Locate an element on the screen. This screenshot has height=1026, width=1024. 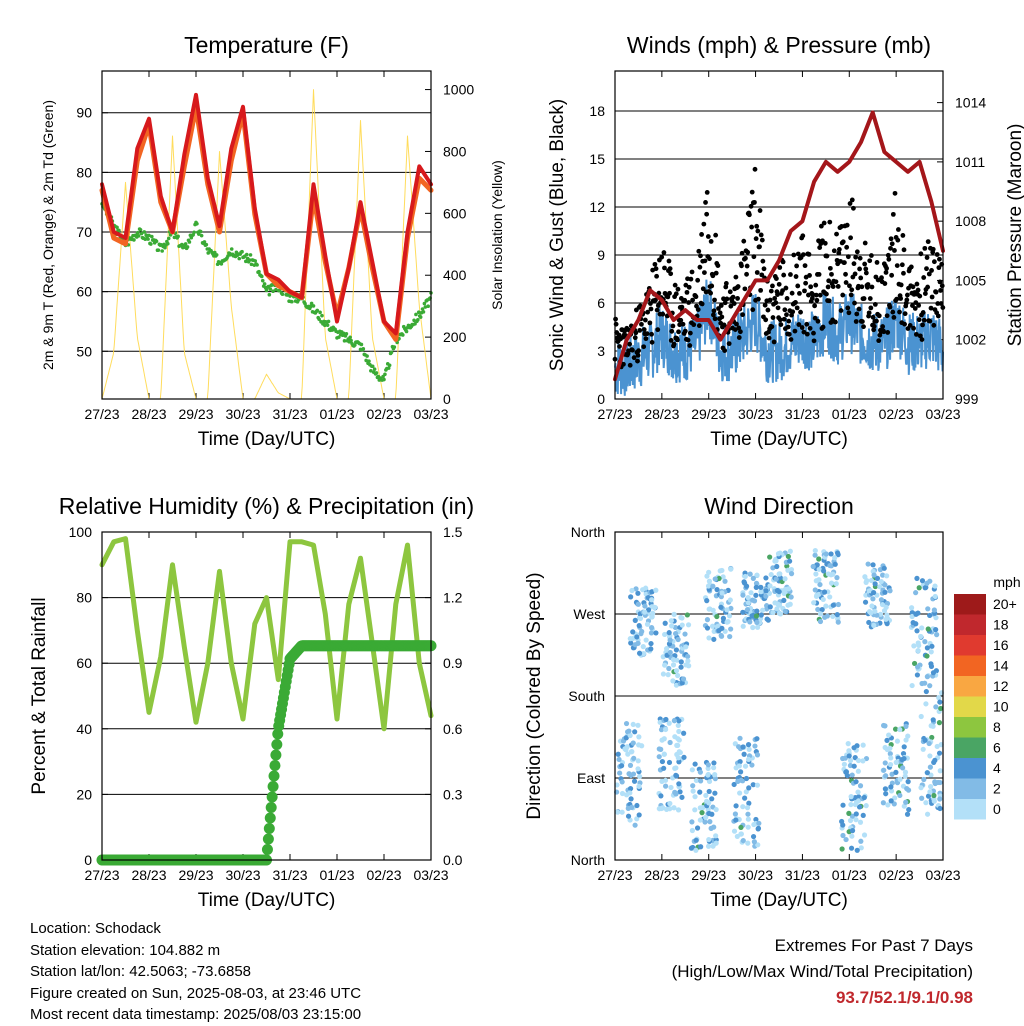
chart-1-xlabel: Time (Day/UTC) is located at coordinates (779, 439).